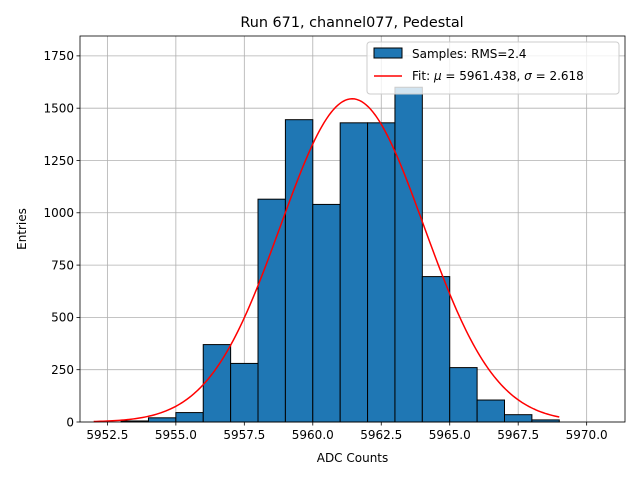 The height and width of the screenshot is (480, 640). What do you see at coordinates (62, 265) in the screenshot?
I see `y-tick-label: 750` at bounding box center [62, 265].